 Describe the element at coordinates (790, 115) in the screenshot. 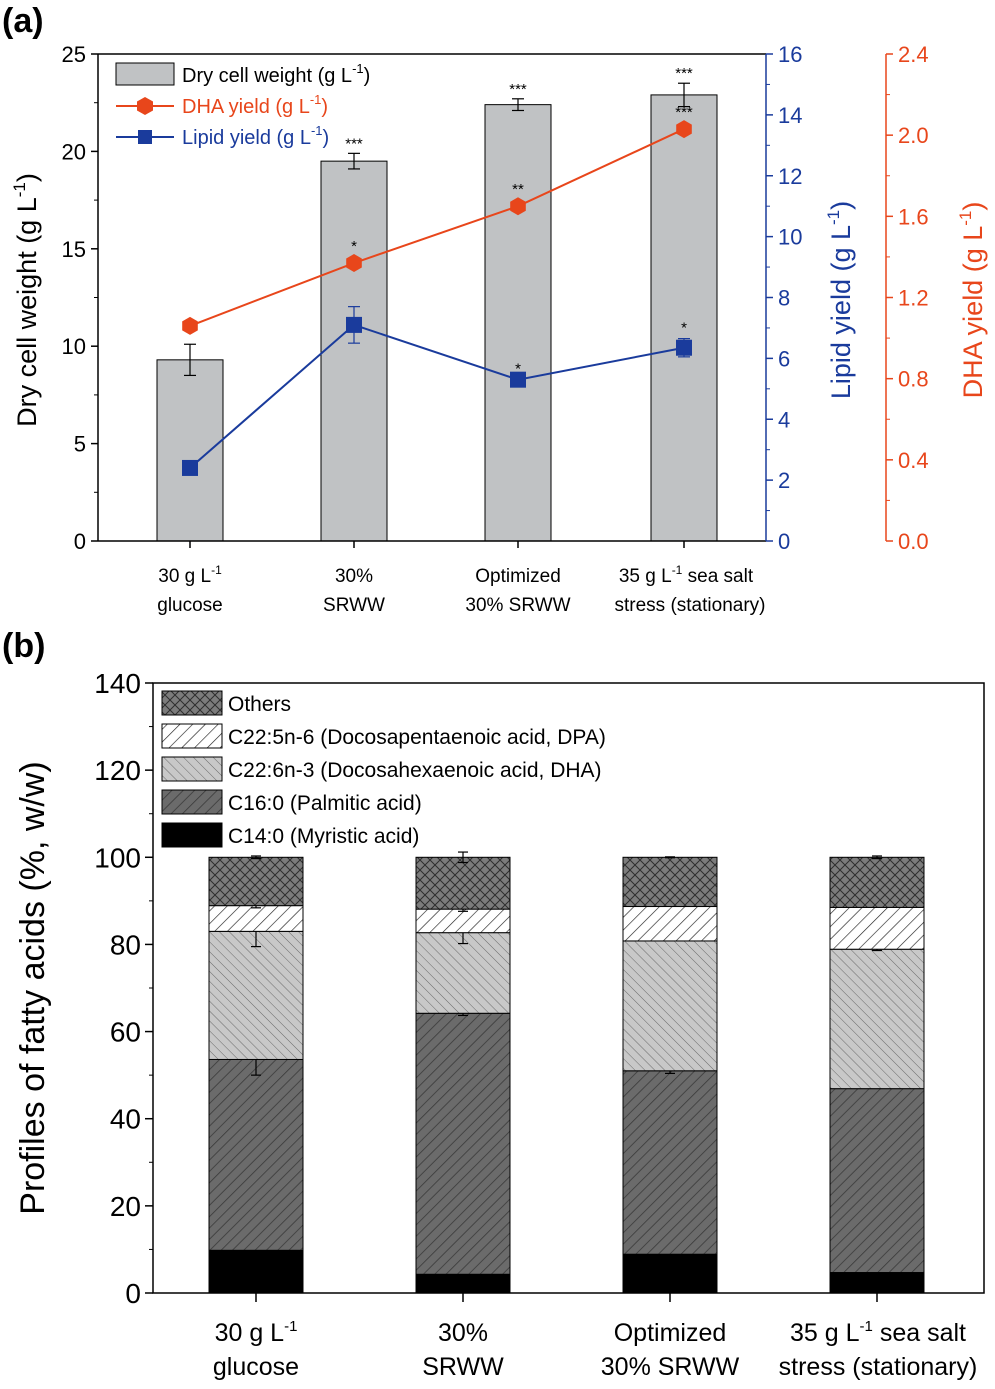

I see `a-lipid-tick-label: 14` at that location.